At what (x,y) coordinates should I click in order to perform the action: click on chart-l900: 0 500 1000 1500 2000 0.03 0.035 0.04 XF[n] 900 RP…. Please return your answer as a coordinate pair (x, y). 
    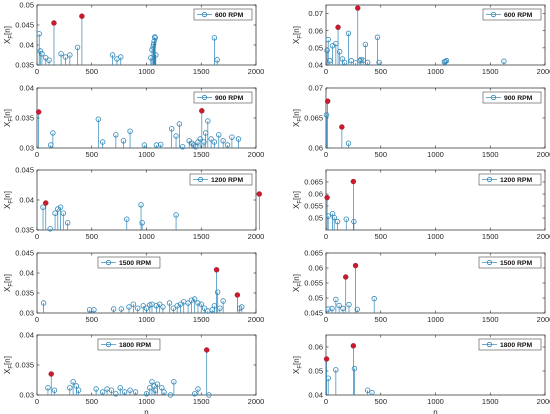
    Looking at the image, I should click on (133, 121).